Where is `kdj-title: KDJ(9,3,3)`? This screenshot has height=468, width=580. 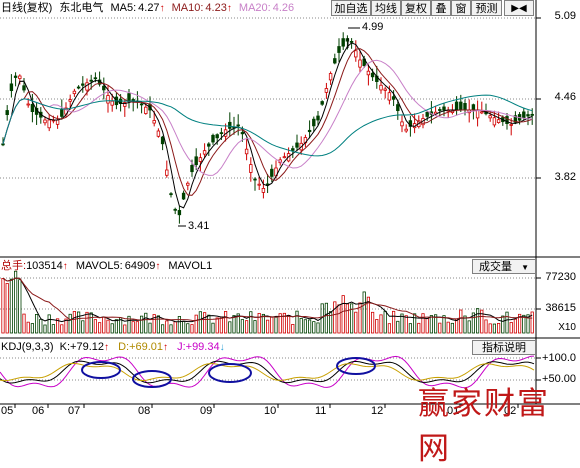 kdj-title: KDJ(9,3,3) is located at coordinates (27, 347).